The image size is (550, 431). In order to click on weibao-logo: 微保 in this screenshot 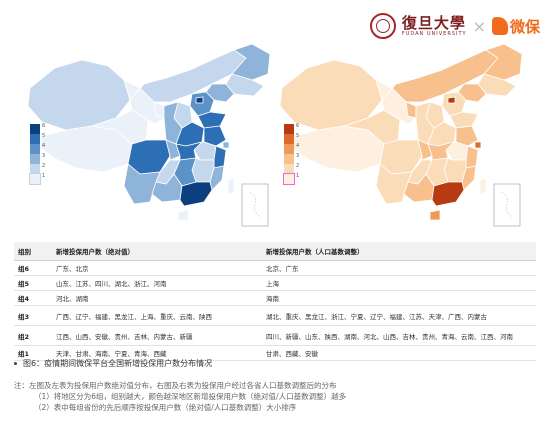, I will do `click(515, 26)`.